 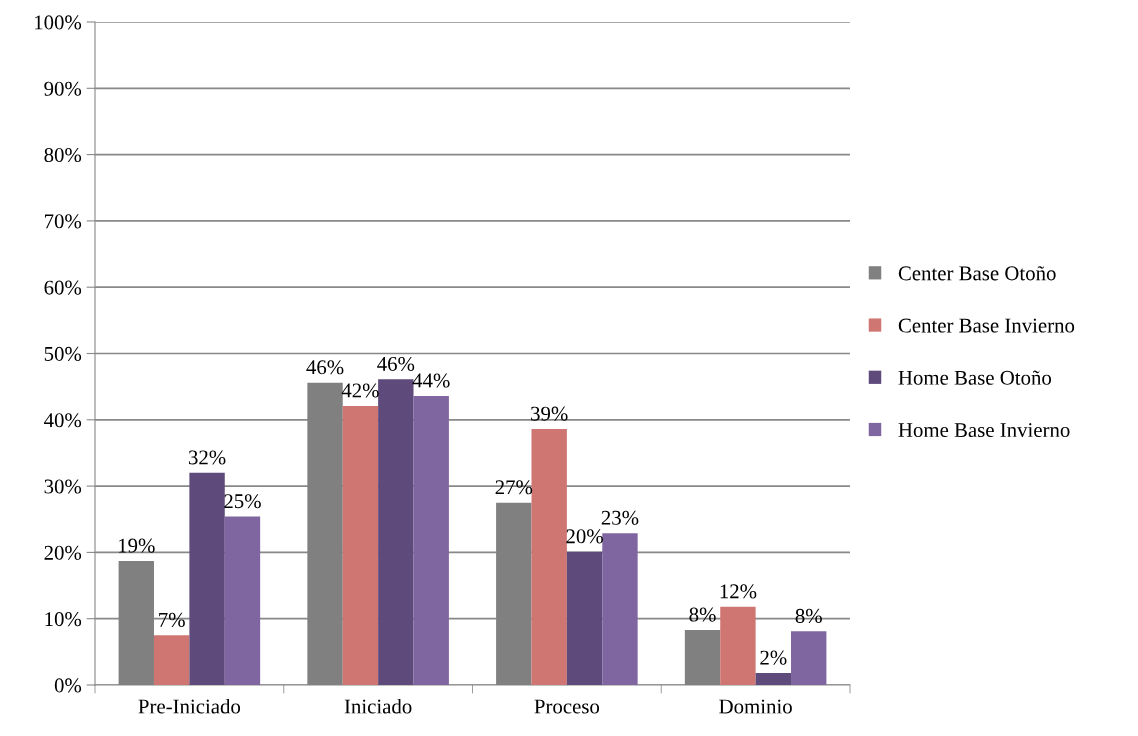 I want to click on x-tick-label: Proceso, so click(x=567, y=706).